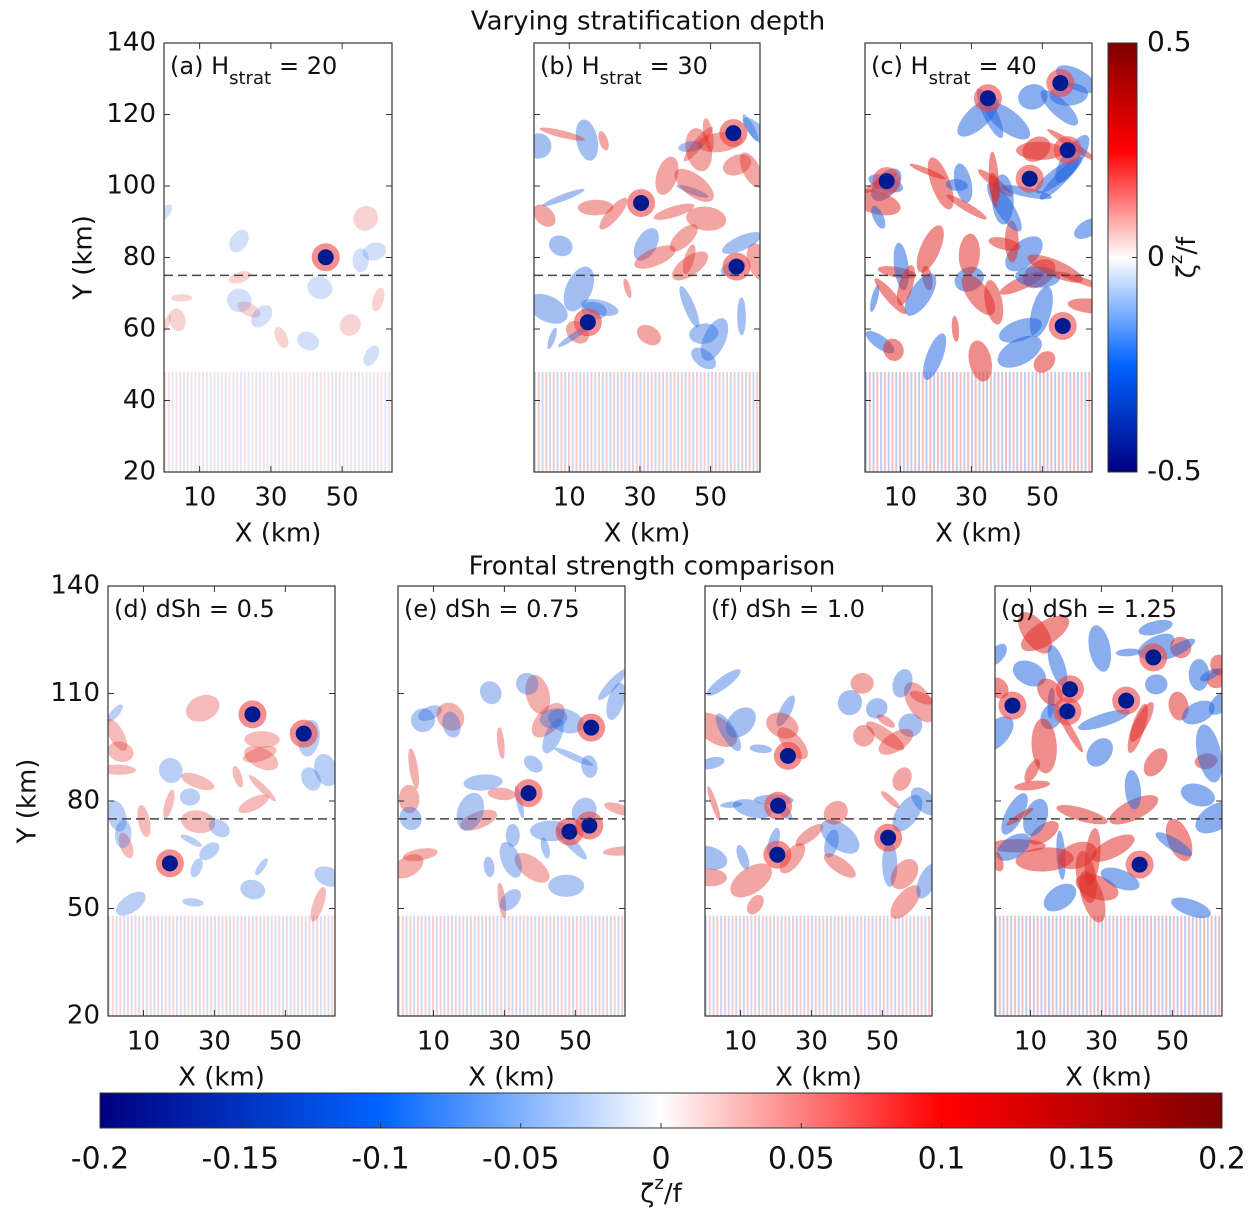 Image resolution: width=1260 pixels, height=1213 pixels. What do you see at coordinates (624, 70) in the screenshot?
I see `panel-label: (b) Hstrat = 30` at bounding box center [624, 70].